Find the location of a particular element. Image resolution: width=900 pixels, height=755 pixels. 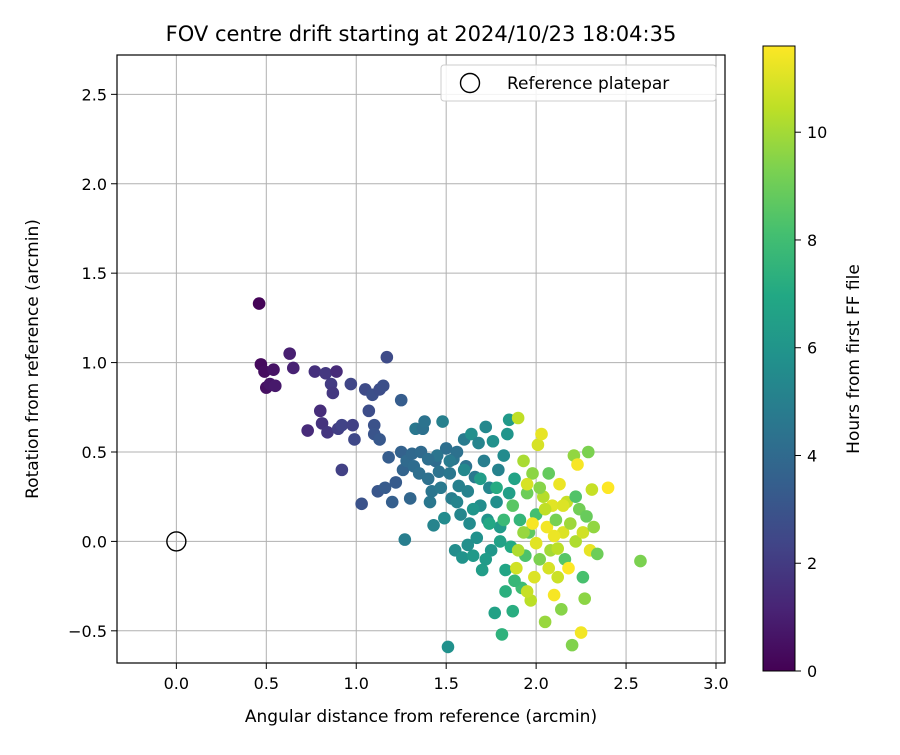

y-axis-label: Rotation from reference (arcmin) is located at coordinates (33, 359).